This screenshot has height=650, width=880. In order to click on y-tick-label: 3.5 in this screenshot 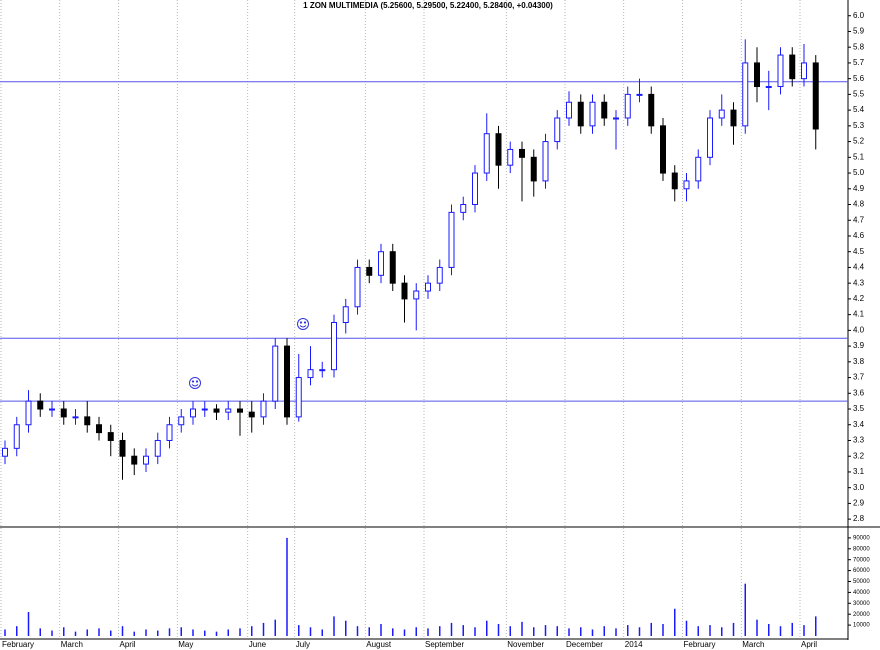, I will do `click(859, 408)`.